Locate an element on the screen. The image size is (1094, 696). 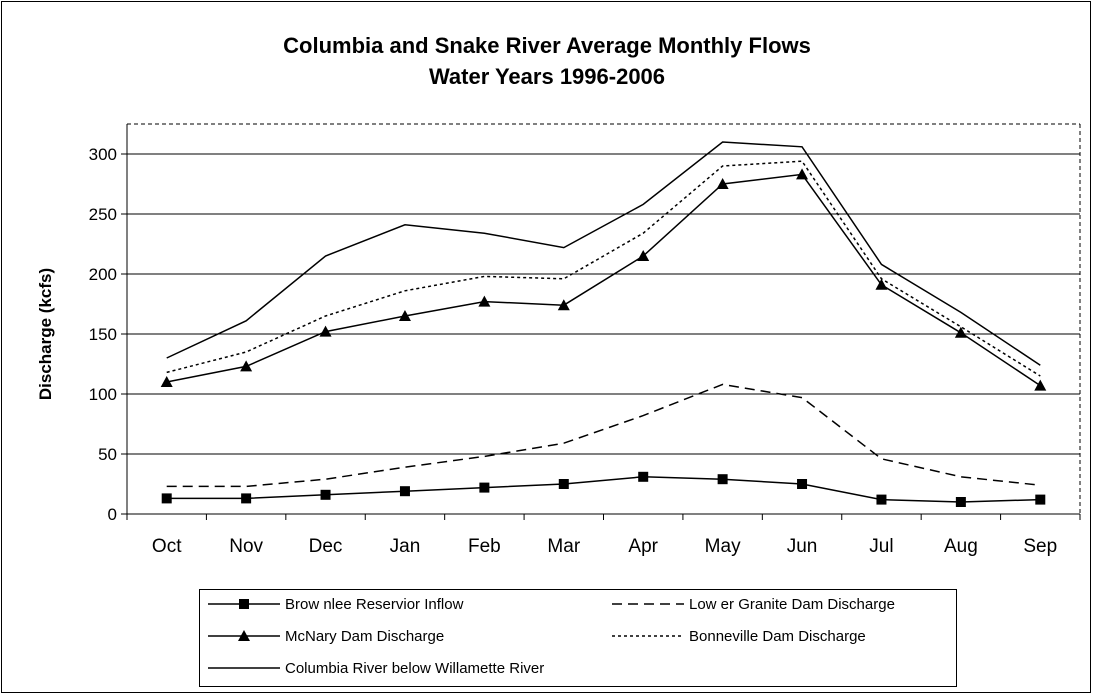
y-tick-label: 250 is located at coordinates (103, 214).